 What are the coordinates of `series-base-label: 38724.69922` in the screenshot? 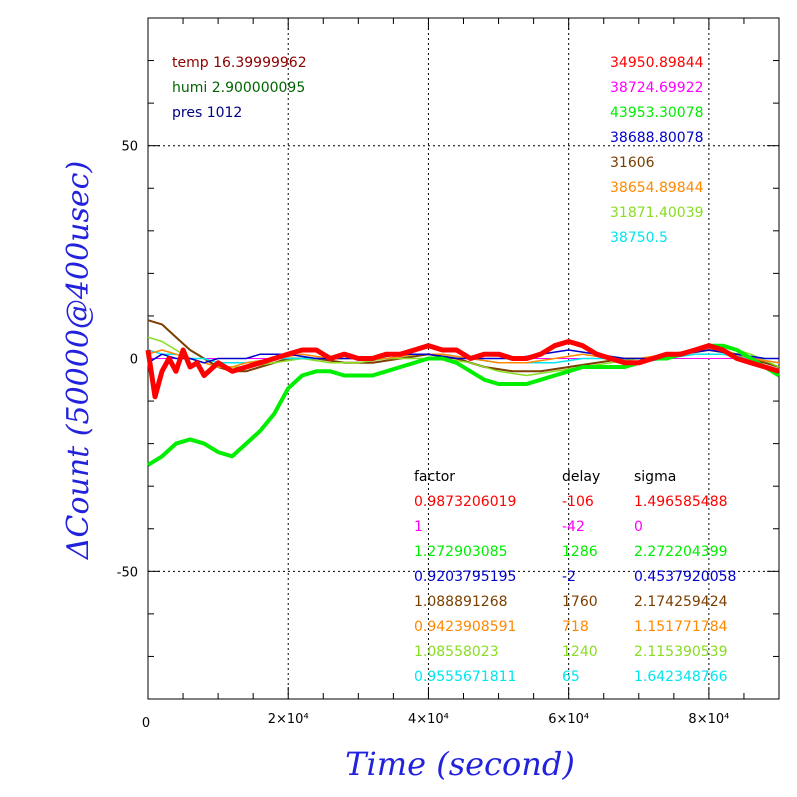 It's located at (657, 88).